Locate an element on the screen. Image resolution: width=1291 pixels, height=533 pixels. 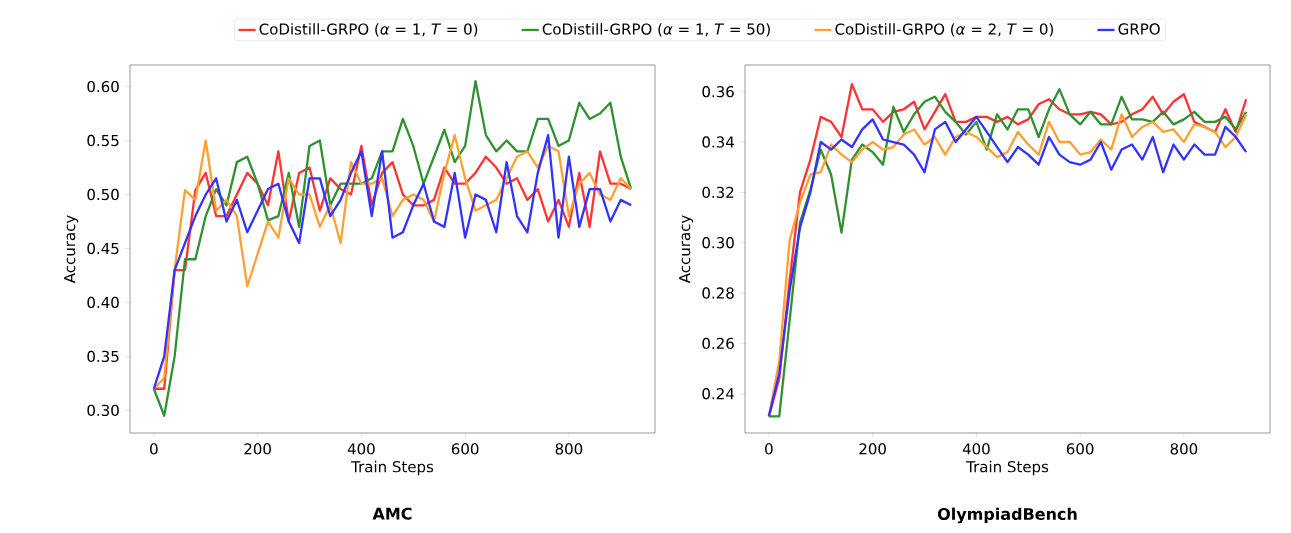
legend-label: CoDistill-GRPO (α = 1, T = 50) is located at coordinates (656, 30).